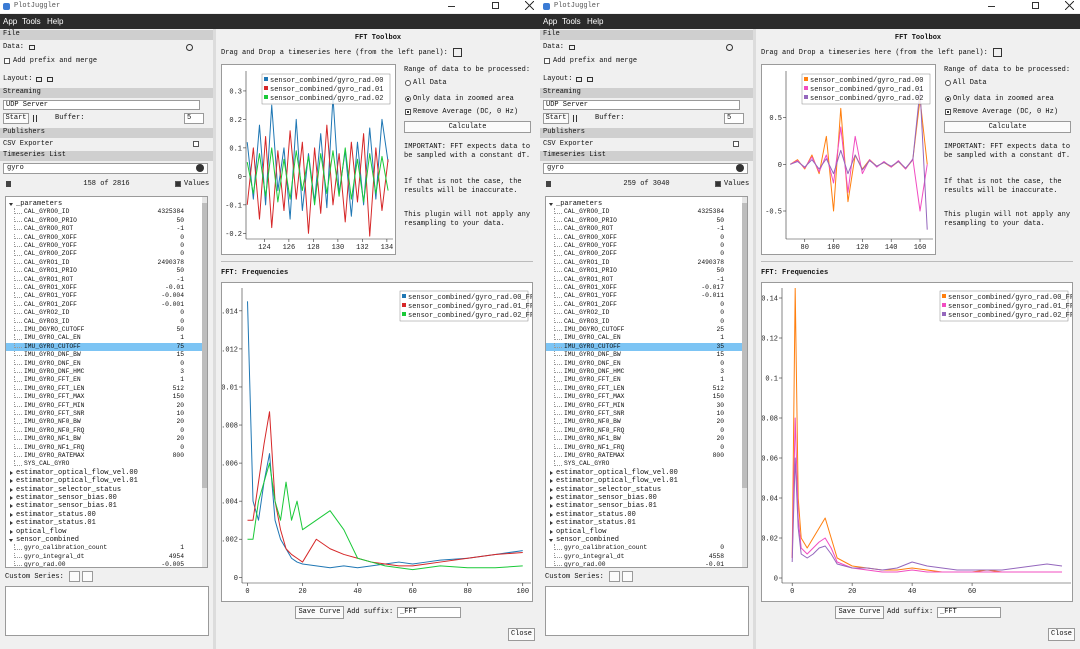 The height and width of the screenshot is (649, 1080). Describe the element at coordinates (54, 371) in the screenshot. I see `tree-leaf: IMU_GYRO_DNF_HMC` at that location.